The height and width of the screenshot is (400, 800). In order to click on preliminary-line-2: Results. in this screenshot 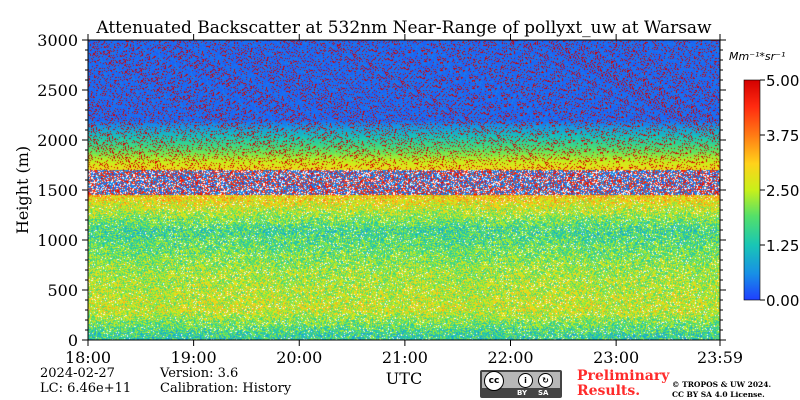, I will do `click(609, 391)`.